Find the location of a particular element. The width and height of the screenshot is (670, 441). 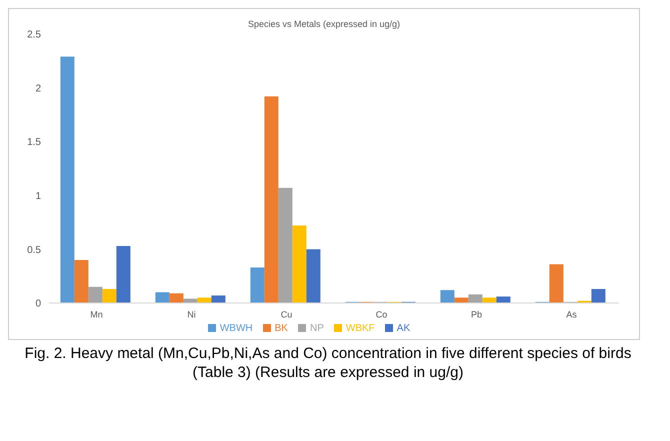

y-tick-label: 2 is located at coordinates (38, 88).